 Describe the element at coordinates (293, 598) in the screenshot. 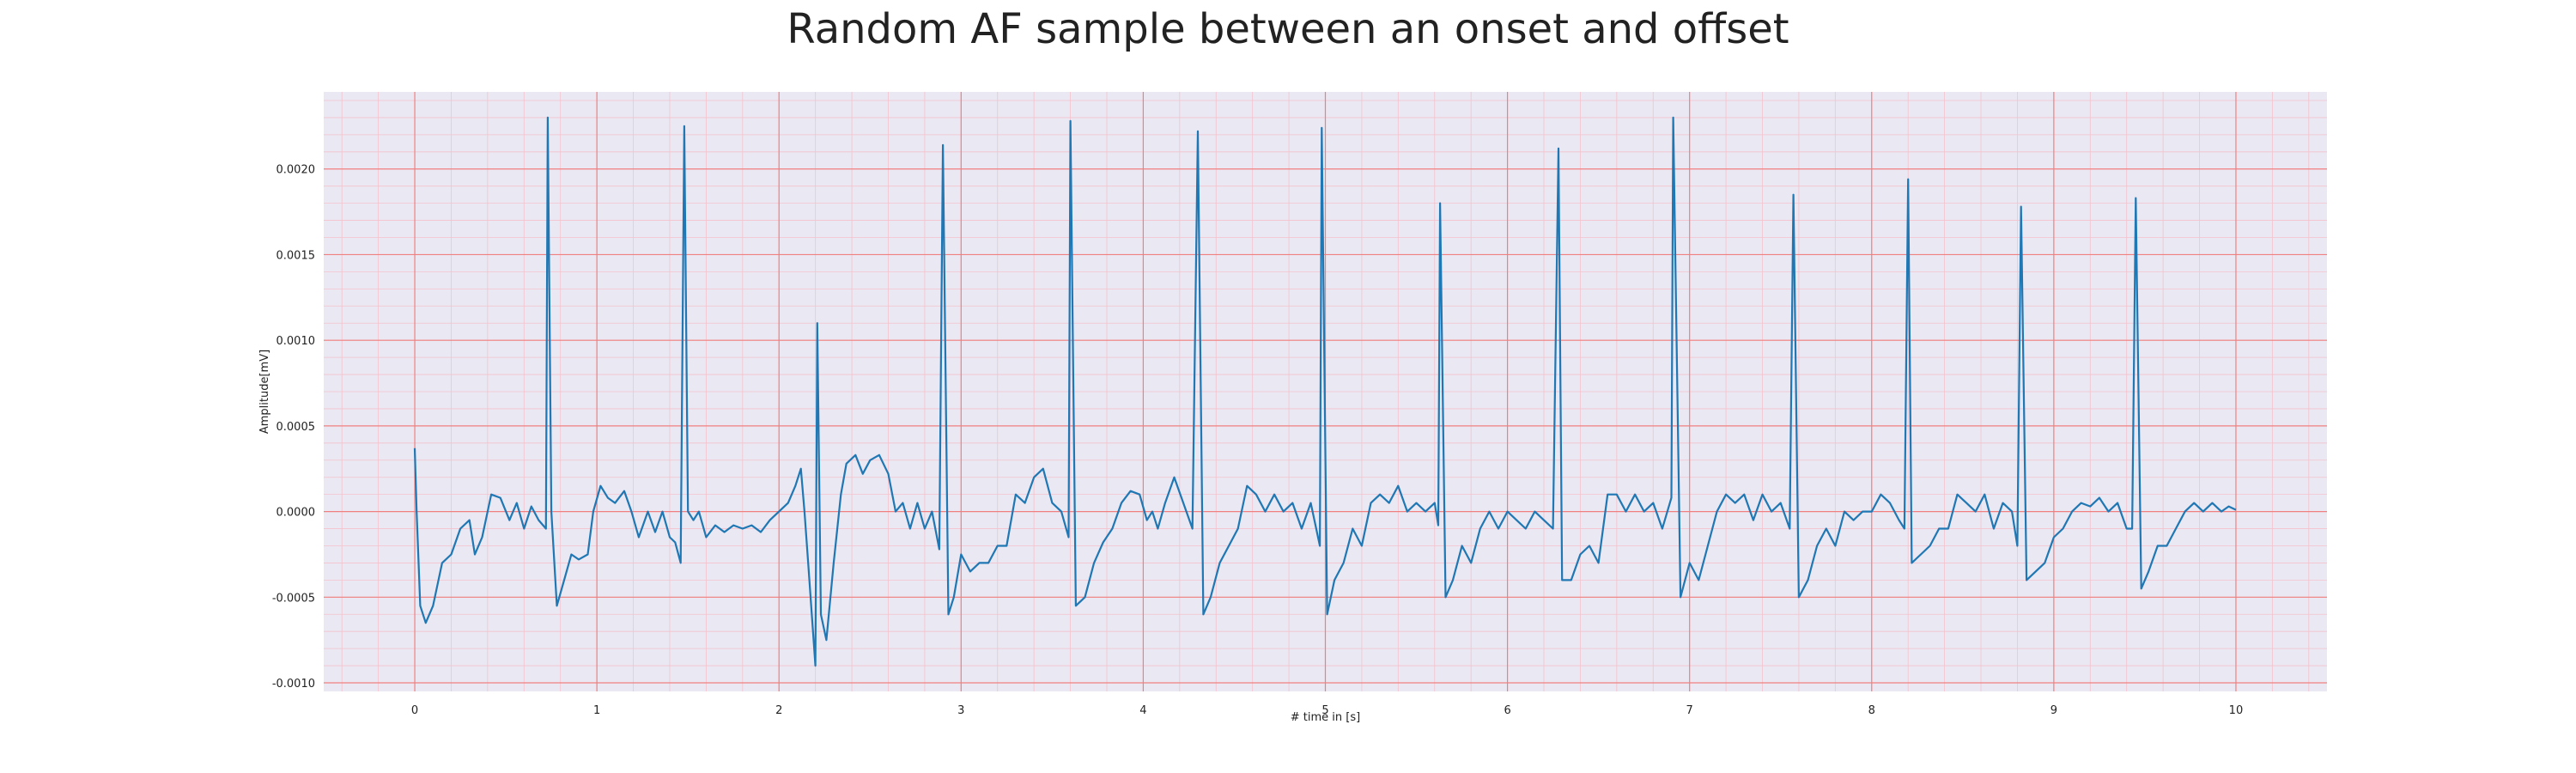

I see `y-tick-label: -0.0005` at that location.